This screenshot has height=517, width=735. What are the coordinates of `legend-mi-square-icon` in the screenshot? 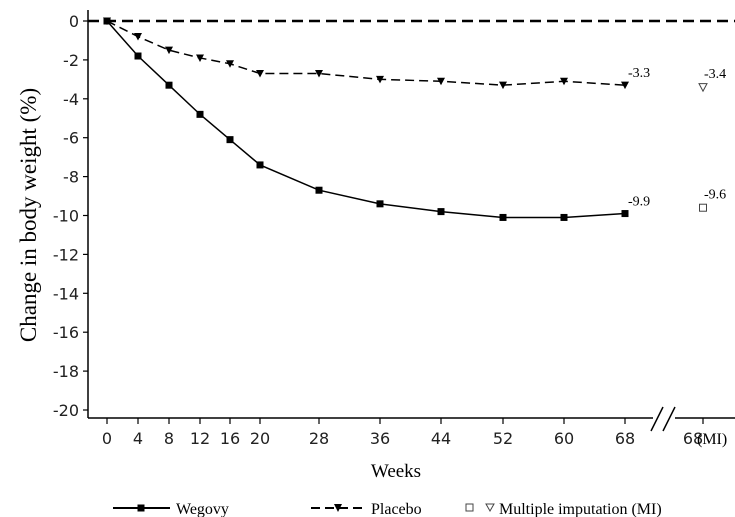 It's located at (469, 507).